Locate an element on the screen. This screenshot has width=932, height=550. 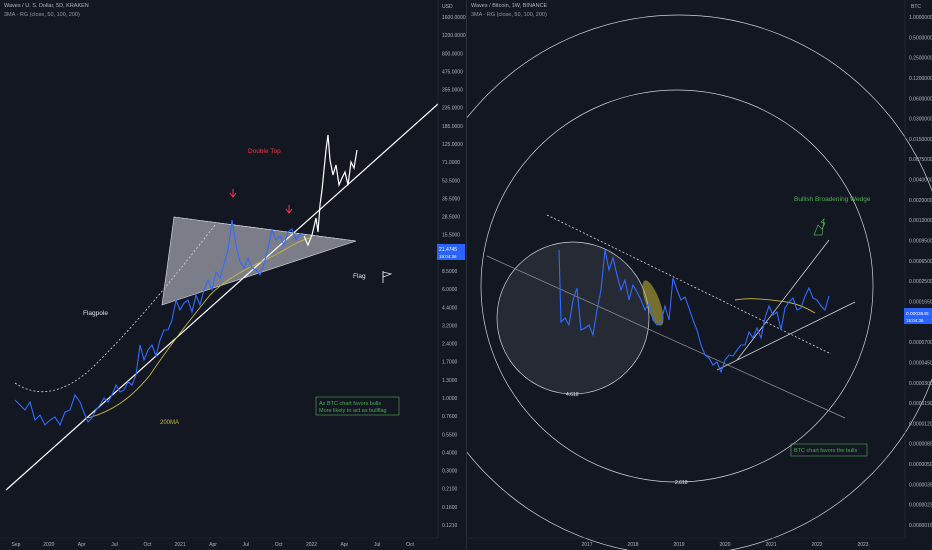
right-price-tag: 0.0003645 is located at coordinates (917, 314).